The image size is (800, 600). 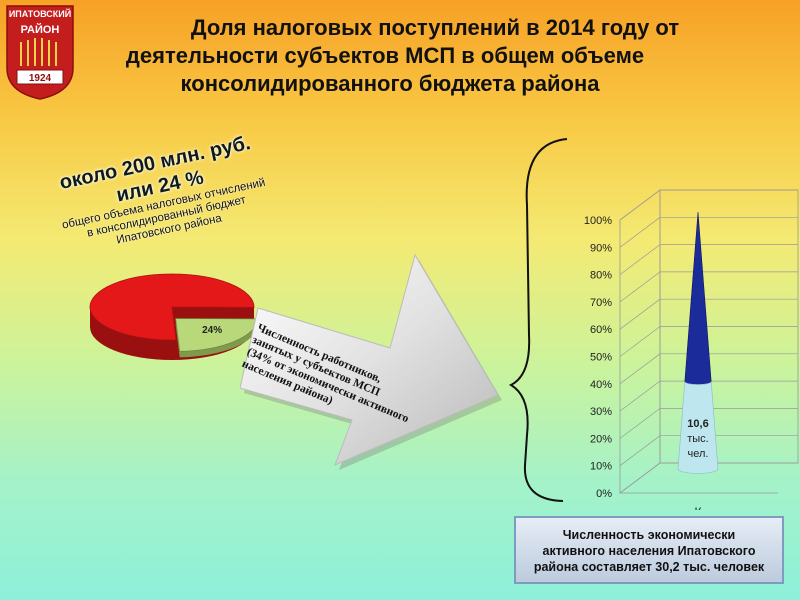 What do you see at coordinates (698, 454) in the screenshot?
I see `cone-data-label: чел.` at bounding box center [698, 454].